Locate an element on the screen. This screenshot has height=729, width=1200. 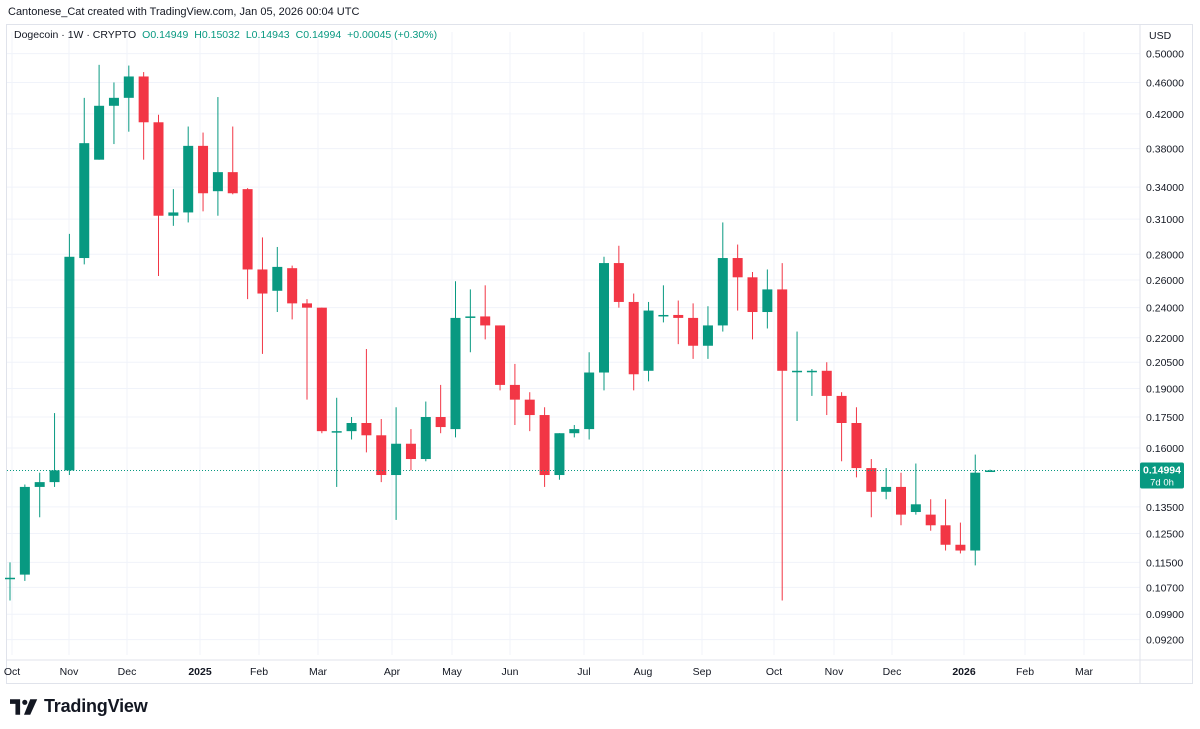
x-tick-label: Jun is located at coordinates (510, 672).